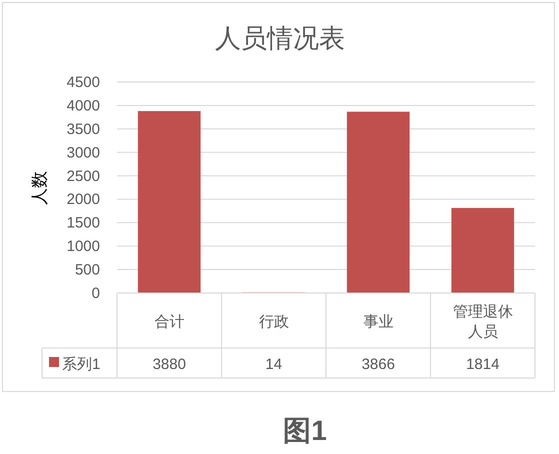 The image size is (559, 454). I want to click on x-tick-label: 合计, so click(169, 322).